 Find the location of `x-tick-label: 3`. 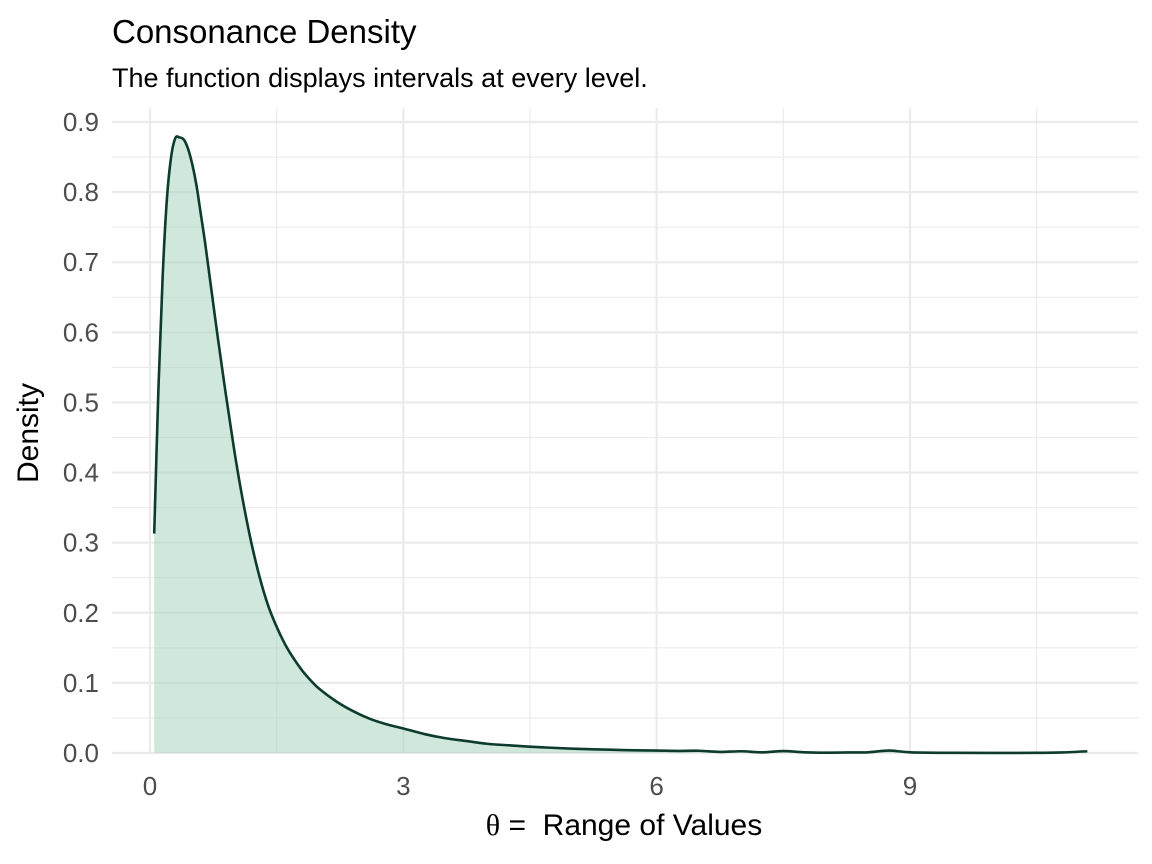

x-tick-label: 3 is located at coordinates (403, 786).